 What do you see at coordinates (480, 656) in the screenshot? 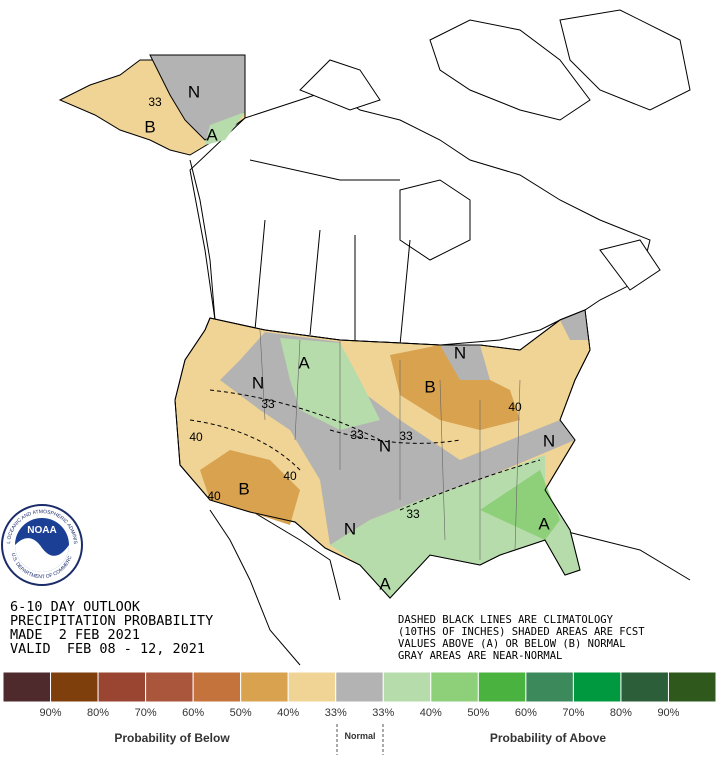
I see `note-line: GRAY AREAS ARE NEAR-NORMAL` at bounding box center [480, 656].